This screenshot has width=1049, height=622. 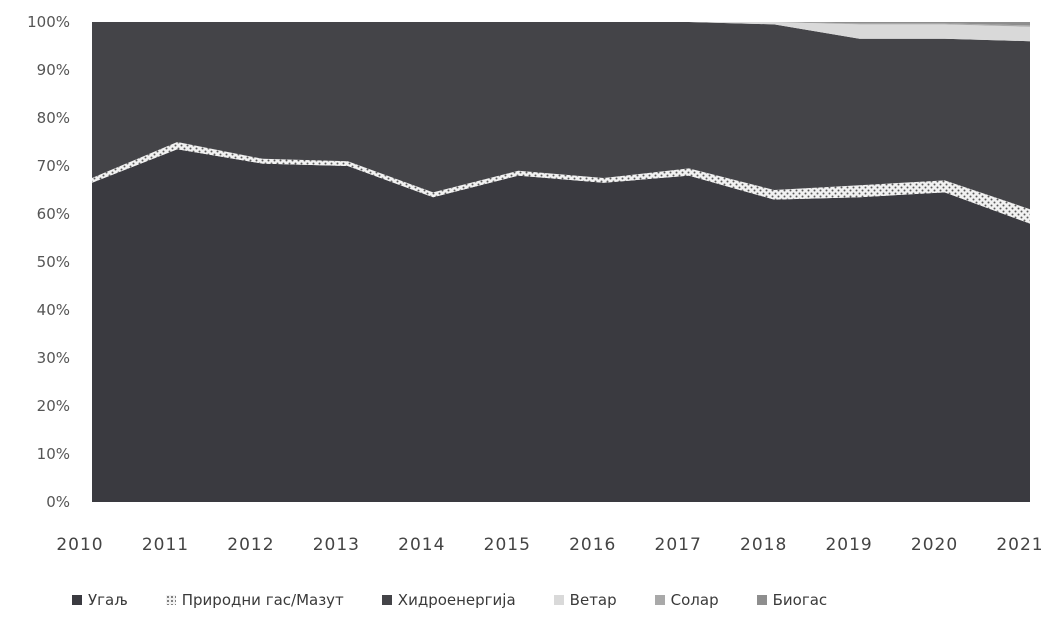 What do you see at coordinates (763, 545) in the screenshot?
I see `x-tick-label: 2018` at bounding box center [763, 545].